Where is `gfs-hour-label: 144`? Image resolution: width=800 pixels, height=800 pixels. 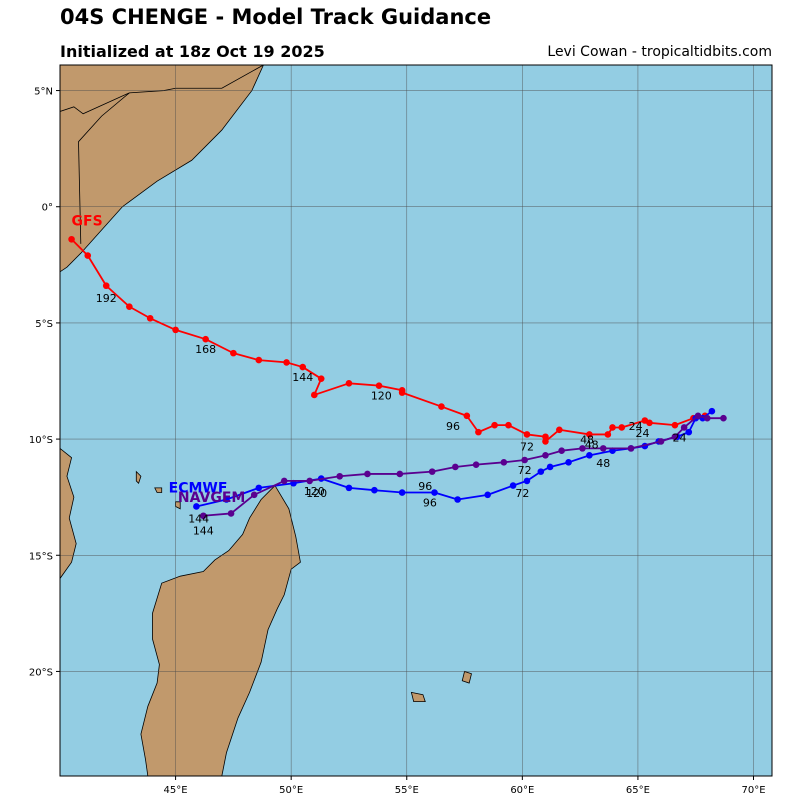 gfs-hour-label: 144 is located at coordinates (302, 377).